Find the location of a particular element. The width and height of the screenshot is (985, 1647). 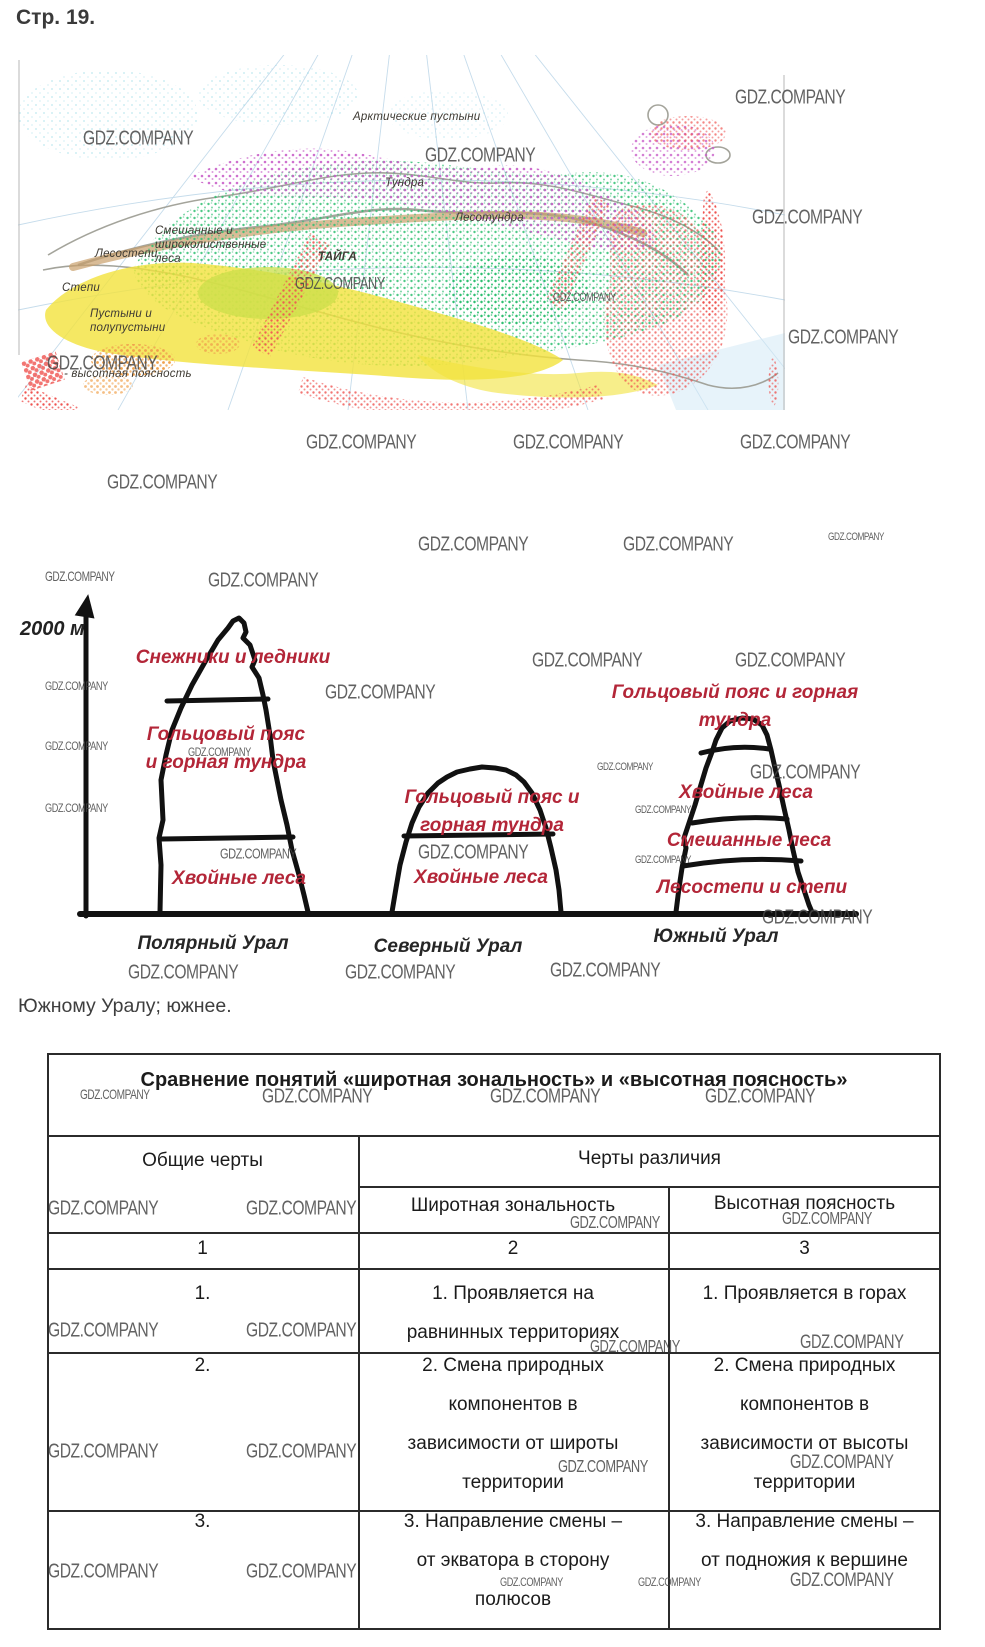

map-zone-label-desert: Пустыни и полупустыни is located at coordinates (128, 321).